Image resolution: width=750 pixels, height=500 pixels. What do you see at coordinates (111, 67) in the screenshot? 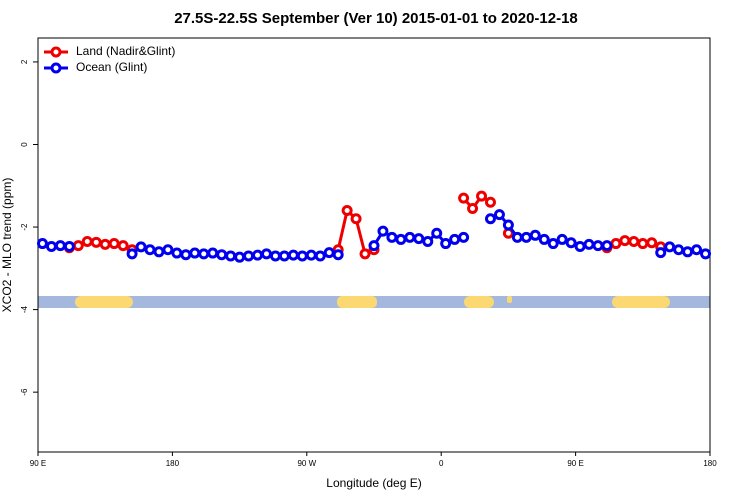
I see `legend-label: Ocean (Glint)` at bounding box center [111, 67].